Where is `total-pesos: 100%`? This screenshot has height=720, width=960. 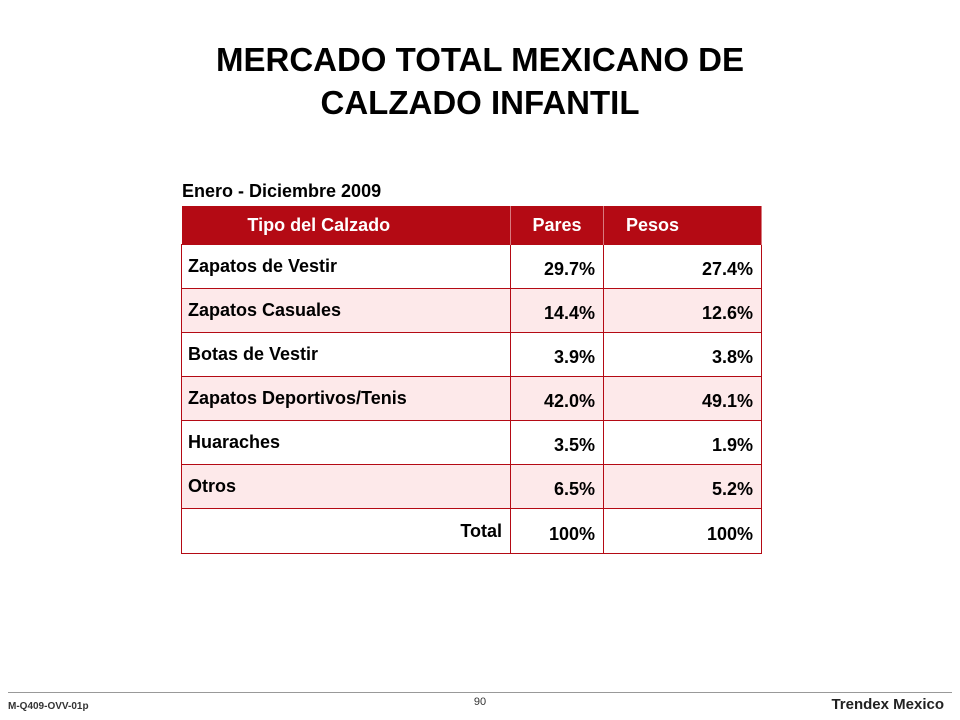 total-pesos: 100% is located at coordinates (682, 531).